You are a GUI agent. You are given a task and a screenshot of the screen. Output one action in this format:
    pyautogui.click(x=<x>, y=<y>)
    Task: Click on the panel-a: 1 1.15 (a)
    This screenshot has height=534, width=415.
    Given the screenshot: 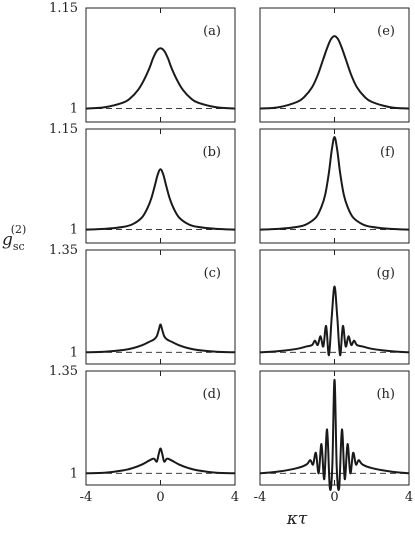 What is the action you would take?
    pyautogui.click(x=142, y=62)
    